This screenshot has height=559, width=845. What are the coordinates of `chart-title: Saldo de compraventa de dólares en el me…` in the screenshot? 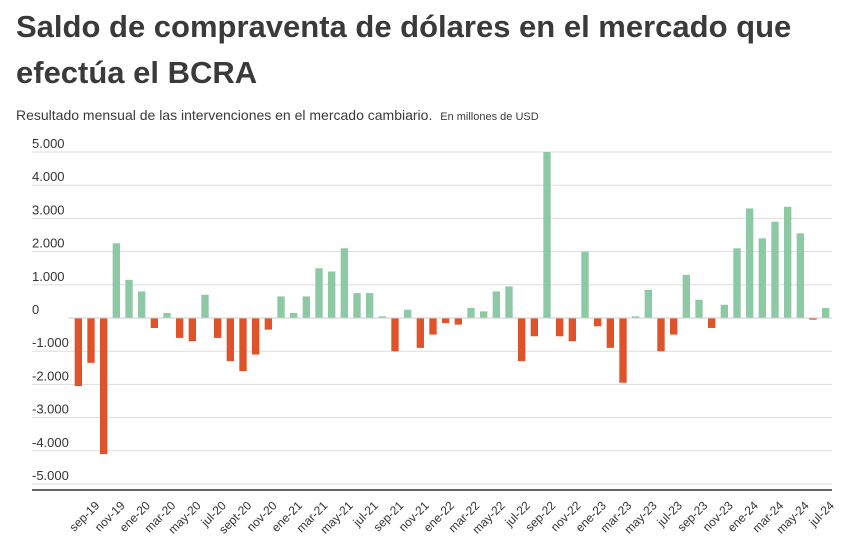 It's located at (404, 49).